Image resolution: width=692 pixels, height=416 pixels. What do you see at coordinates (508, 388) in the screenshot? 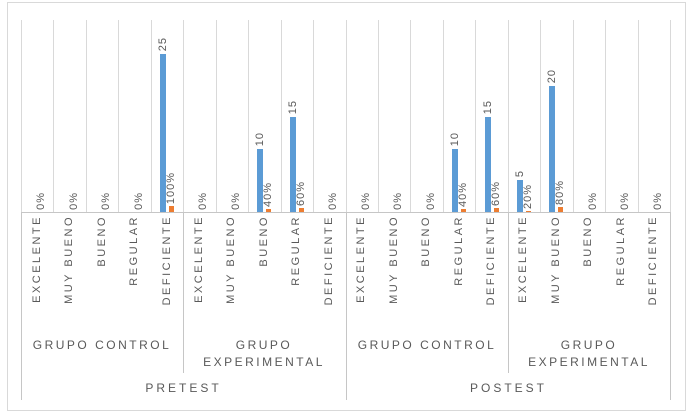
I see `test-axis-label: POSTEST` at bounding box center [508, 388].